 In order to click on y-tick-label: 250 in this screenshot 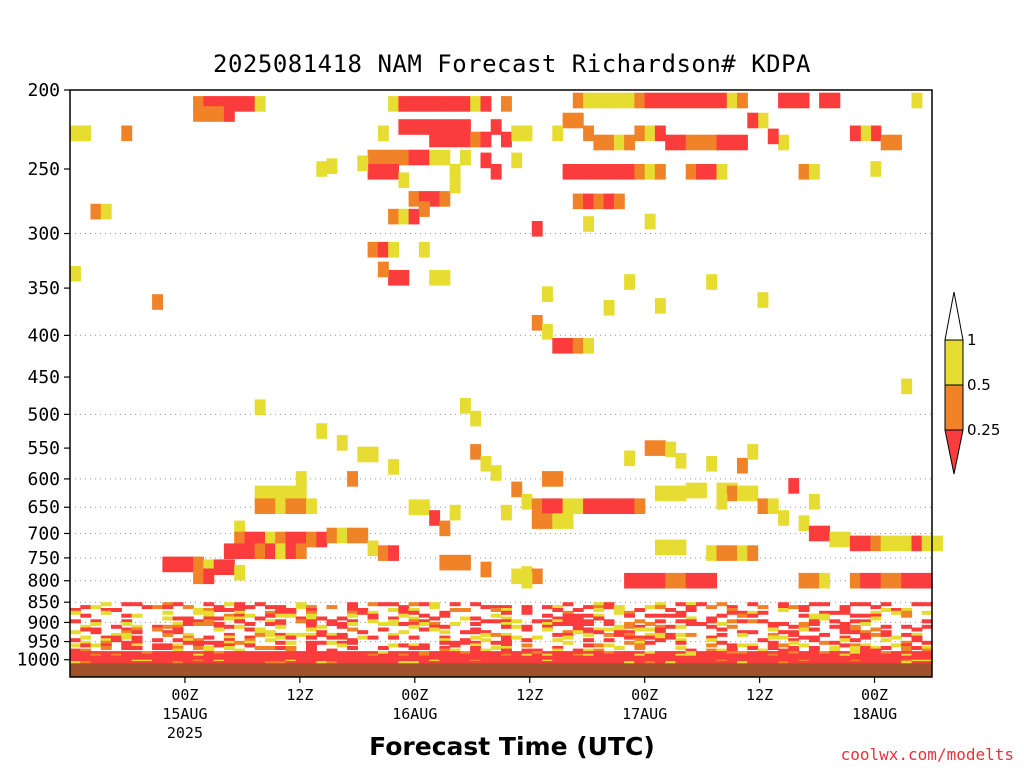, I will do `click(43, 169)`.